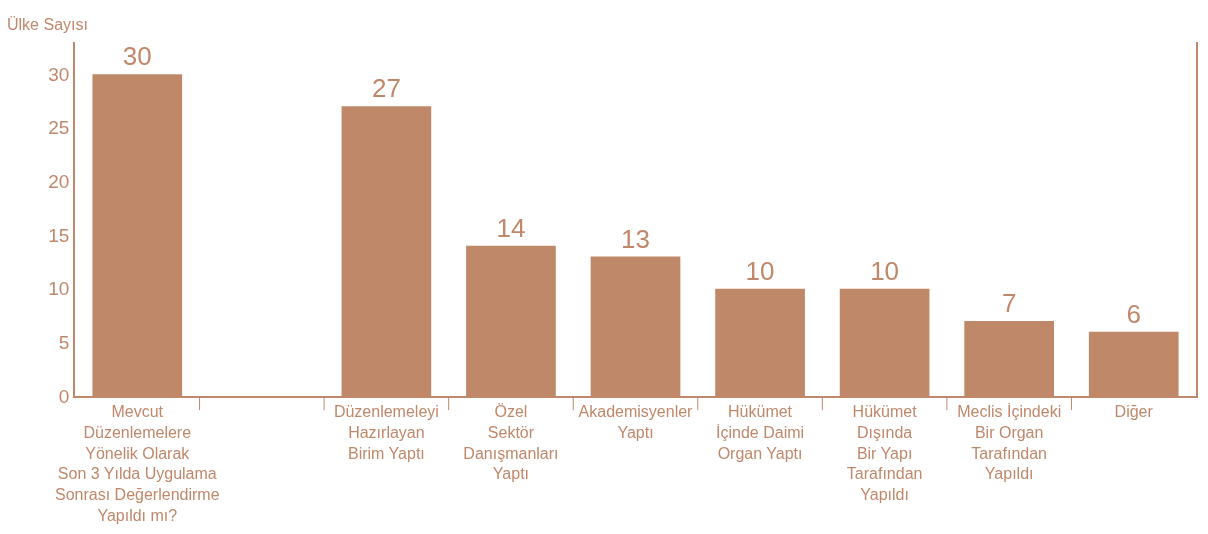  Describe the element at coordinates (47, 24) in the screenshot. I see `y-axis-title: Ülke Sayısı` at that location.